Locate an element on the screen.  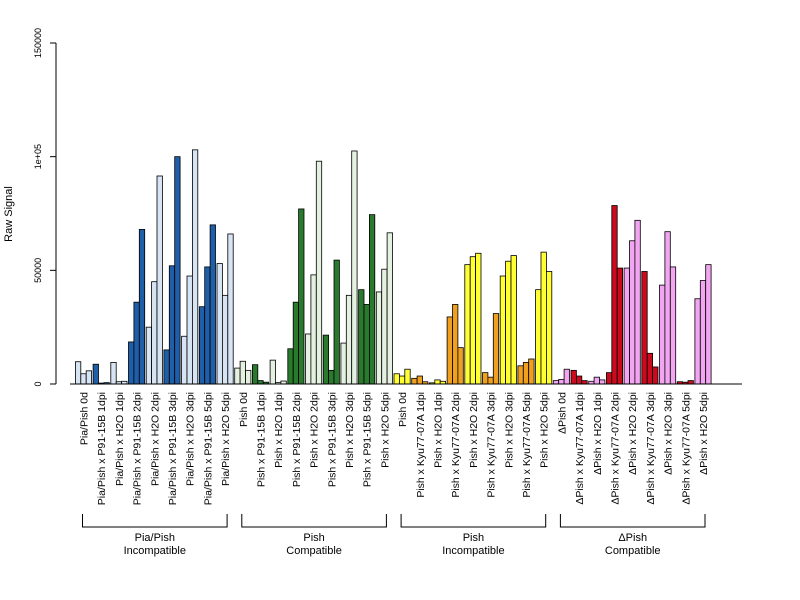
x-tick-label: Pia/Pish x P91-15B 1dpi is located at coordinates (102, 448).